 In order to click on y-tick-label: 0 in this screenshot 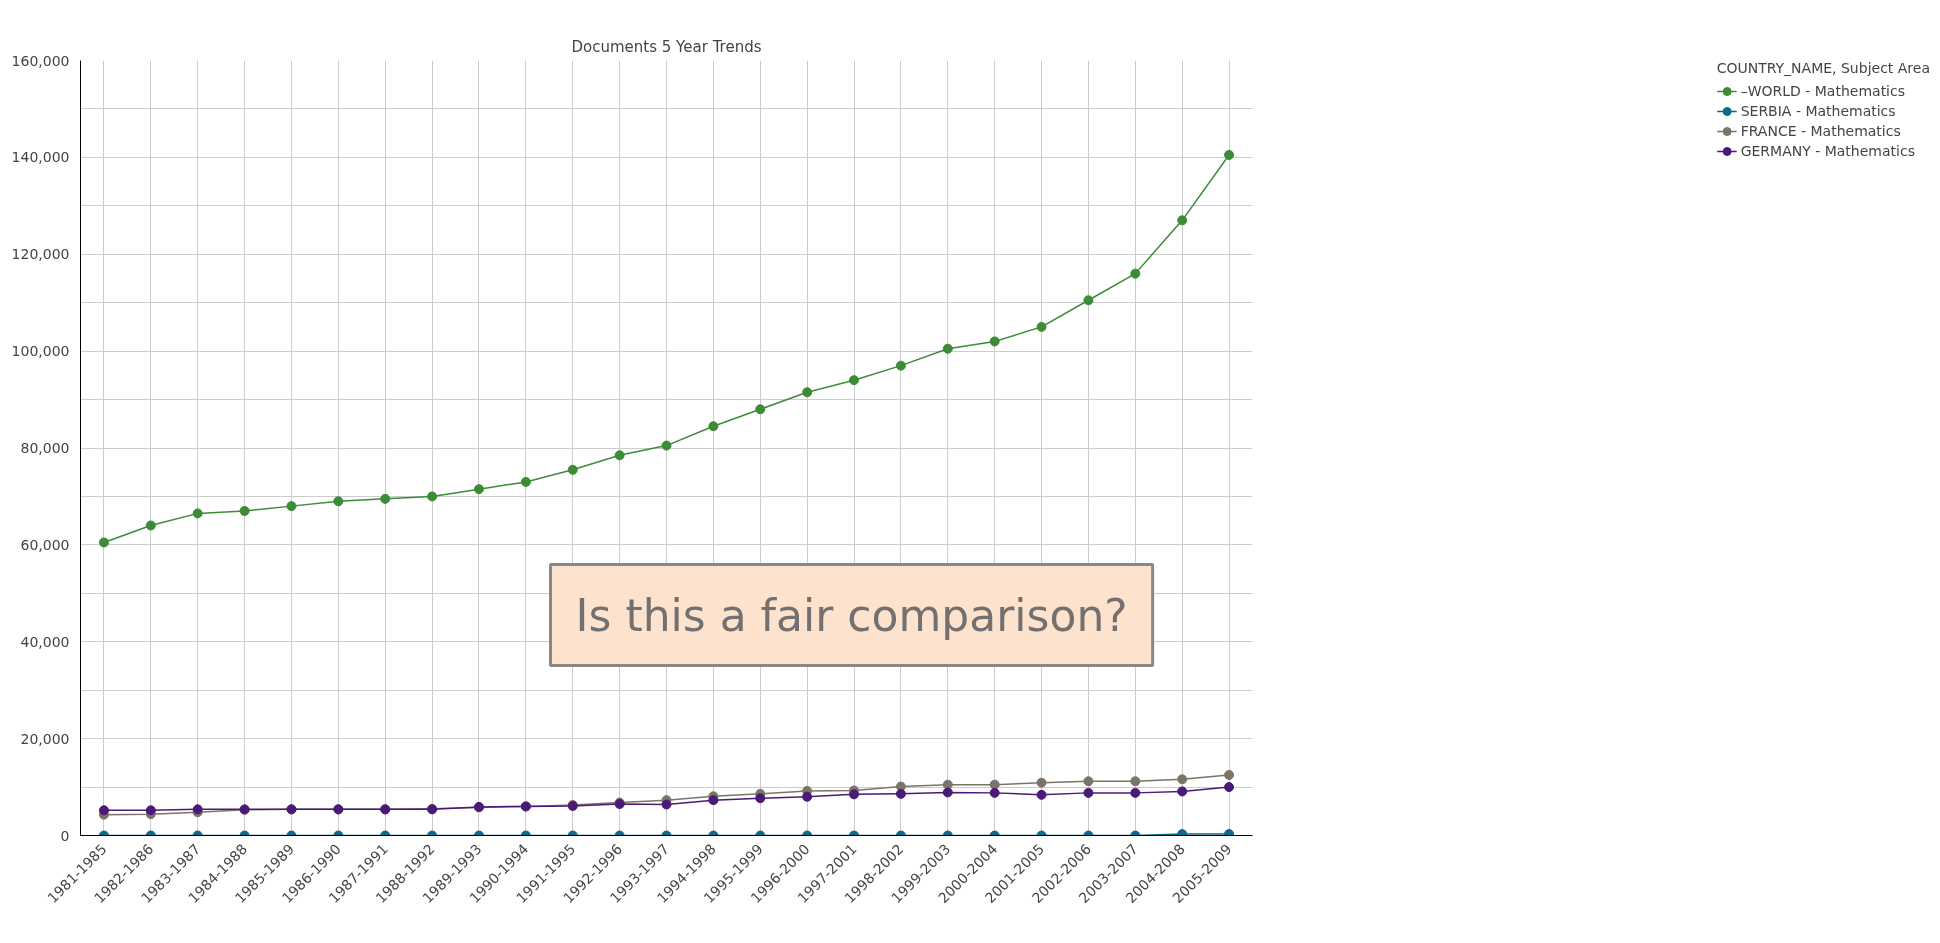, I will do `click(65, 835)`.